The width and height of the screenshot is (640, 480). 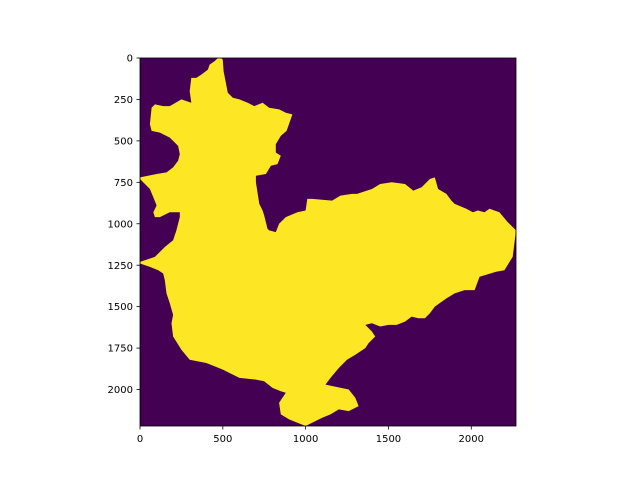 I want to click on y-tick-label: 0, so click(x=130, y=59).